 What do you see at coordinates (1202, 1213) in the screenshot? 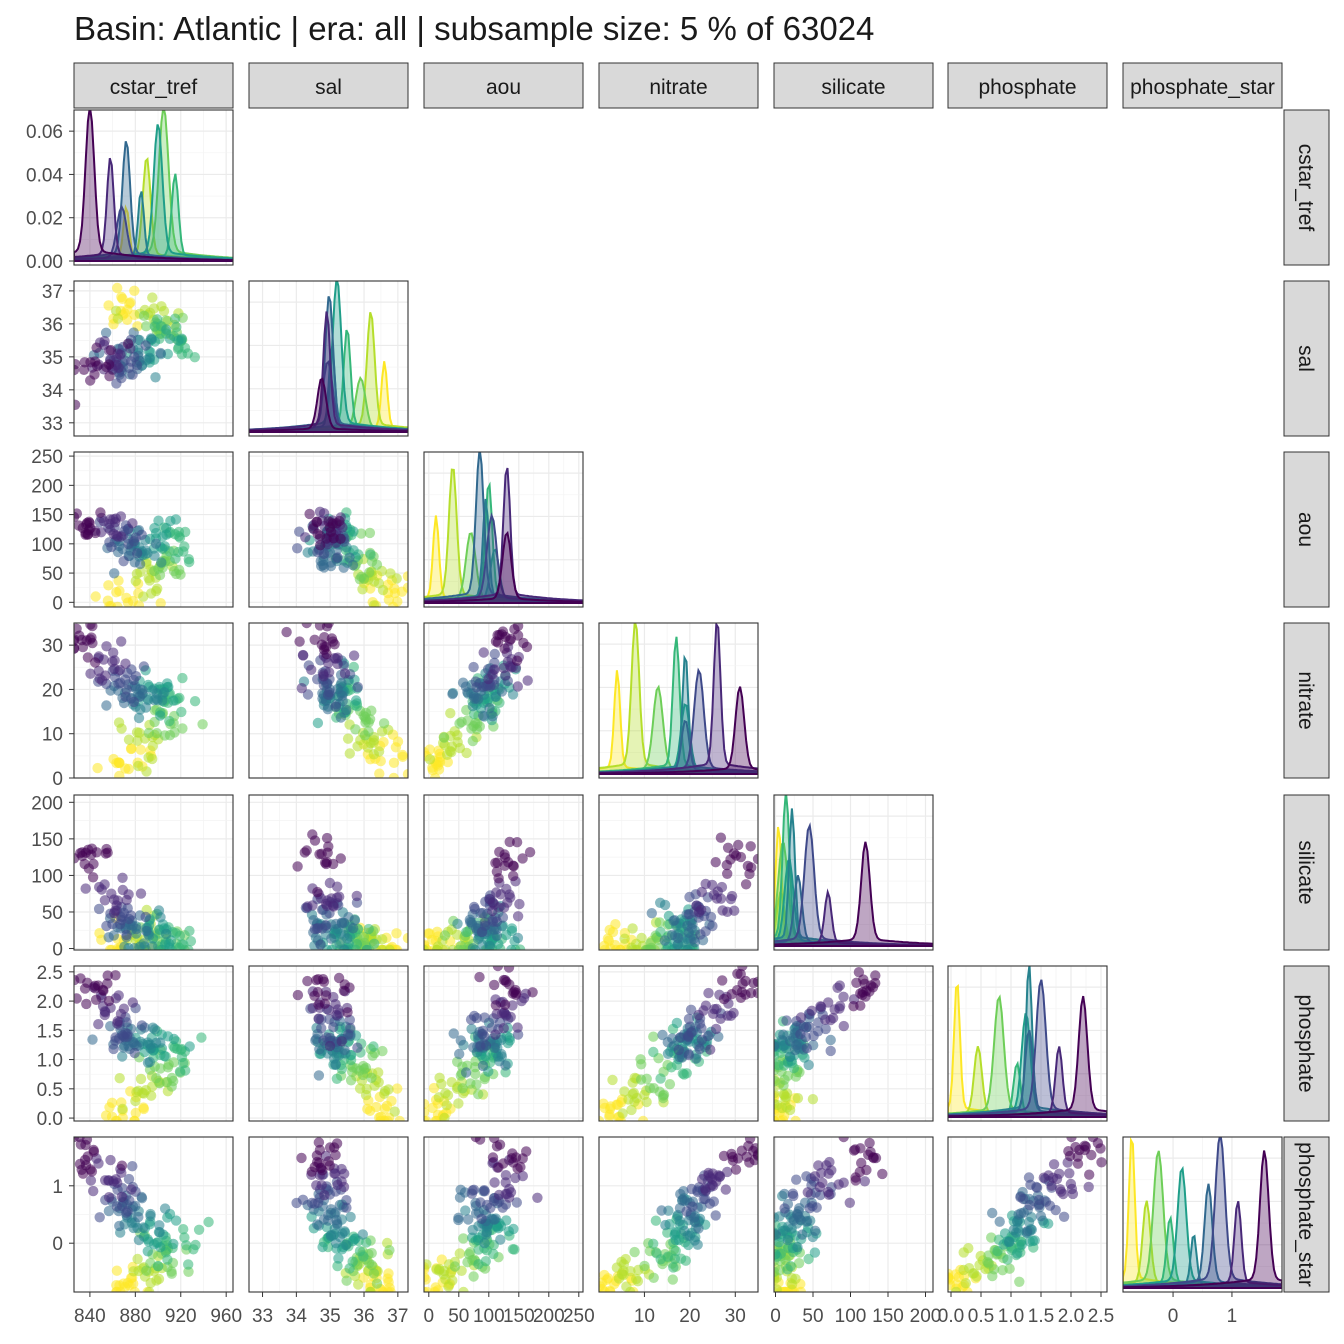
I see `density-curve` at bounding box center [1202, 1213].